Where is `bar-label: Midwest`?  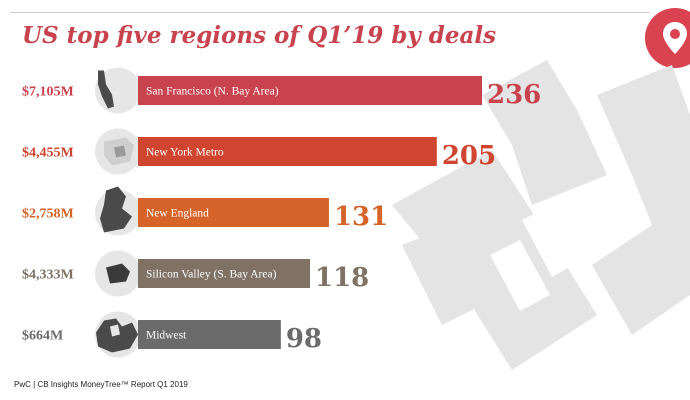 bar-label: Midwest is located at coordinates (166, 336).